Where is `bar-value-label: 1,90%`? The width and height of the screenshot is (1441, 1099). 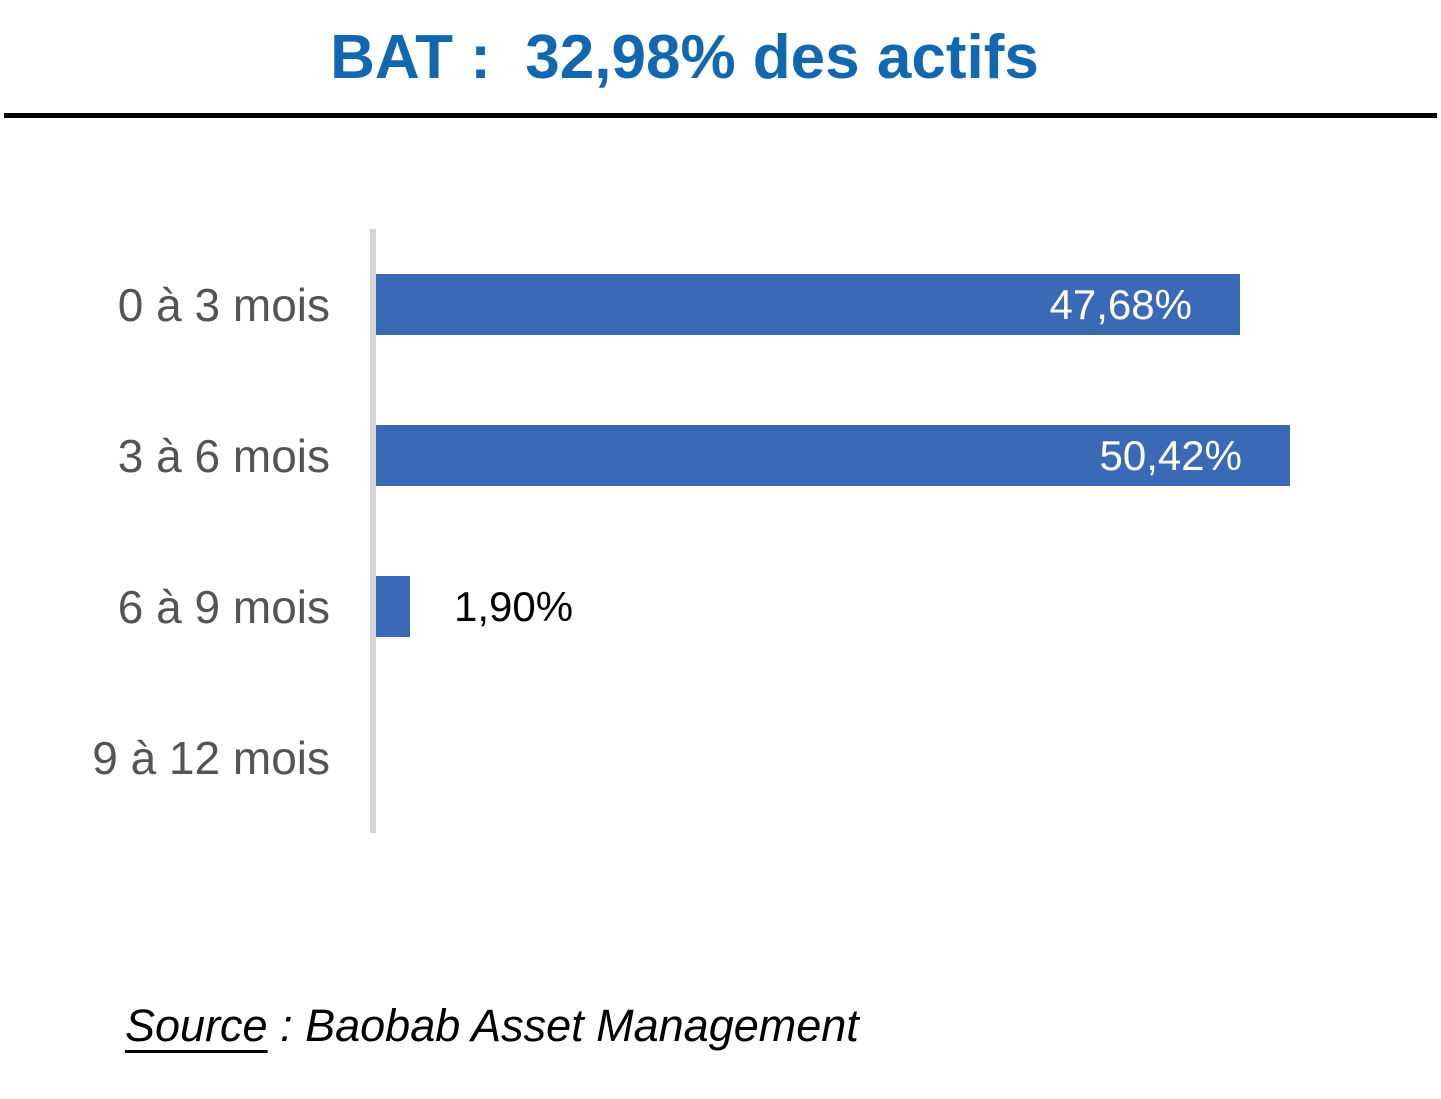 bar-value-label: 1,90% is located at coordinates (514, 606).